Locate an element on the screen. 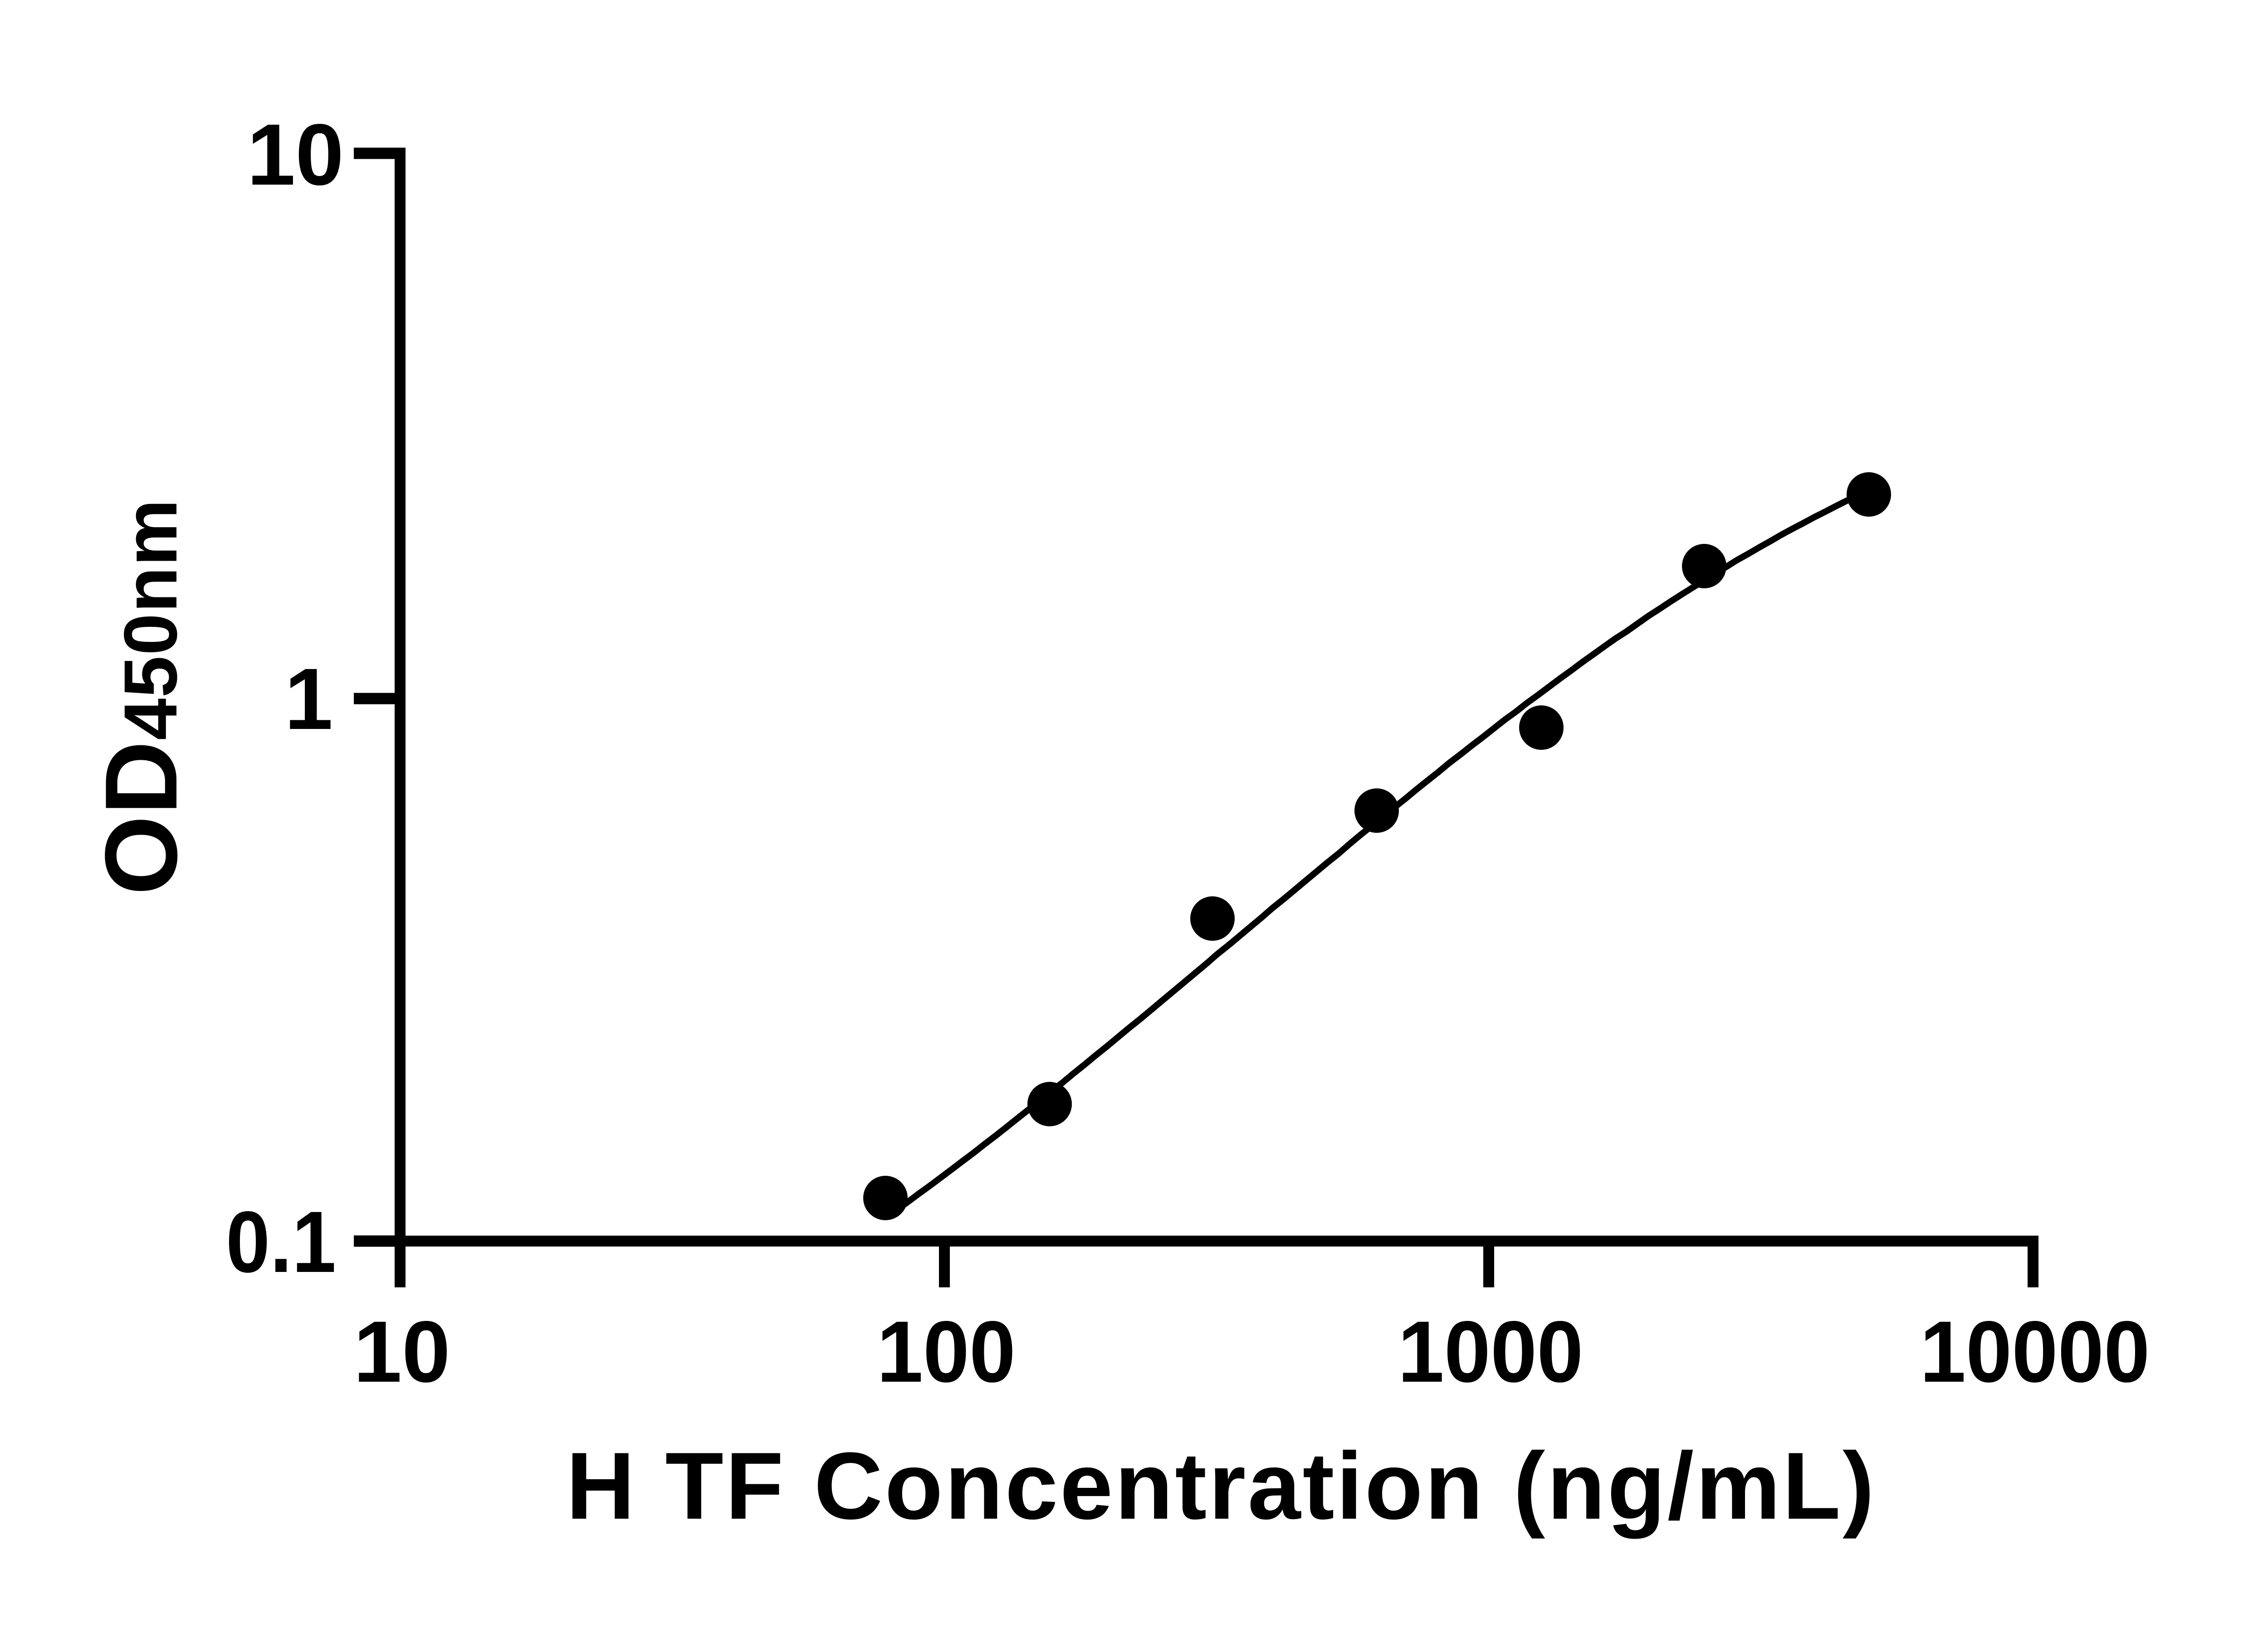 This screenshot has width=2268, height=1633. svg-text: 100 is located at coordinates (947, 1351).